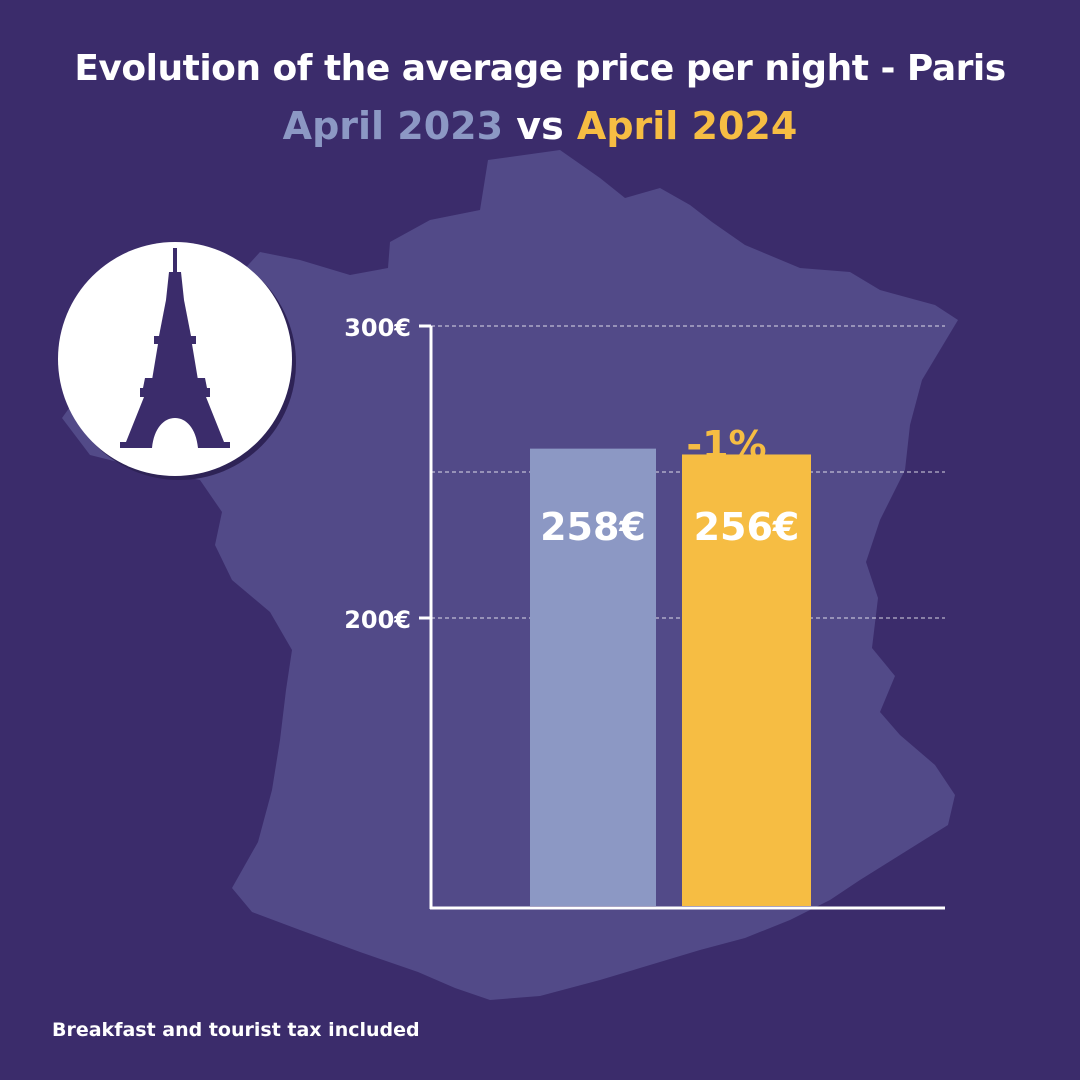 The height and width of the screenshot is (1080, 1080). I want to click on bar-value-label-2: 256€, so click(747, 527).